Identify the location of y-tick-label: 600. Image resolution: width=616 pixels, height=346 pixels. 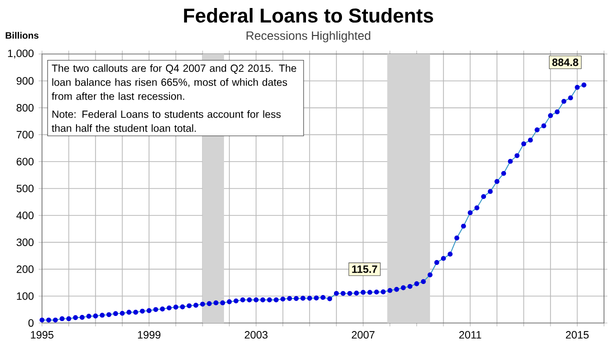
(25, 162).